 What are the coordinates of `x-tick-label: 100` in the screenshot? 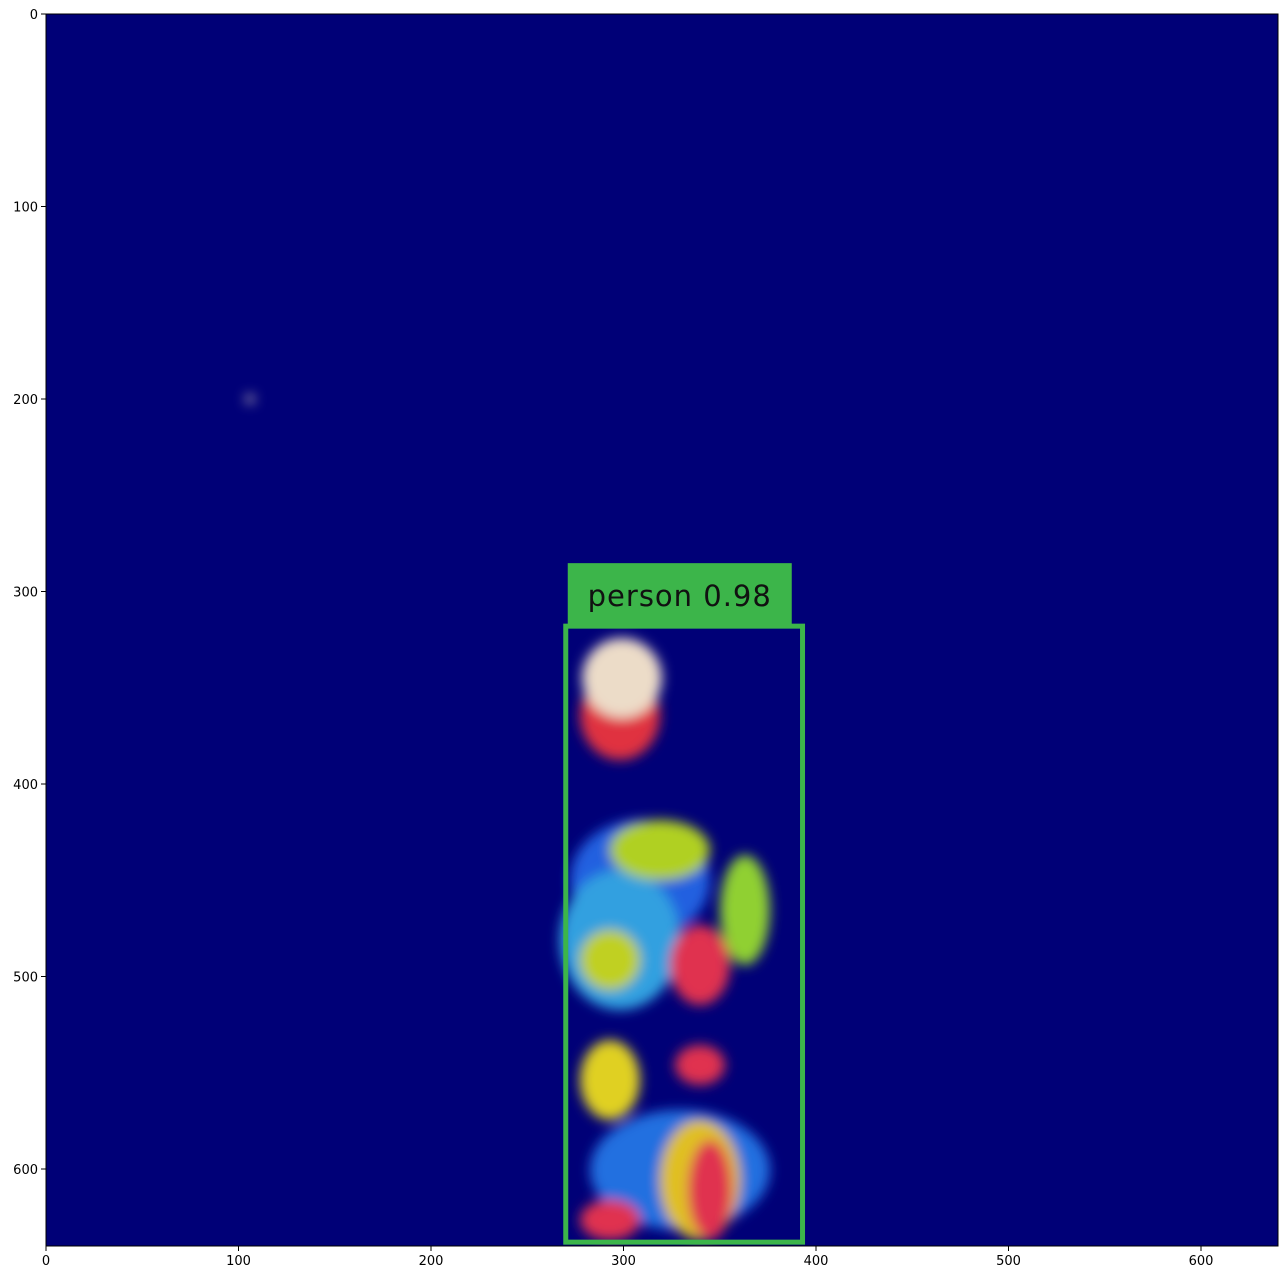 It's located at (238, 1261).